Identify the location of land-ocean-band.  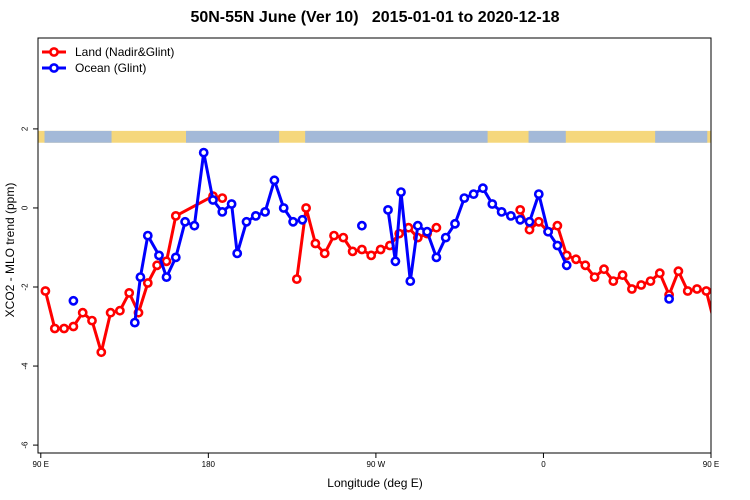
(374, 136).